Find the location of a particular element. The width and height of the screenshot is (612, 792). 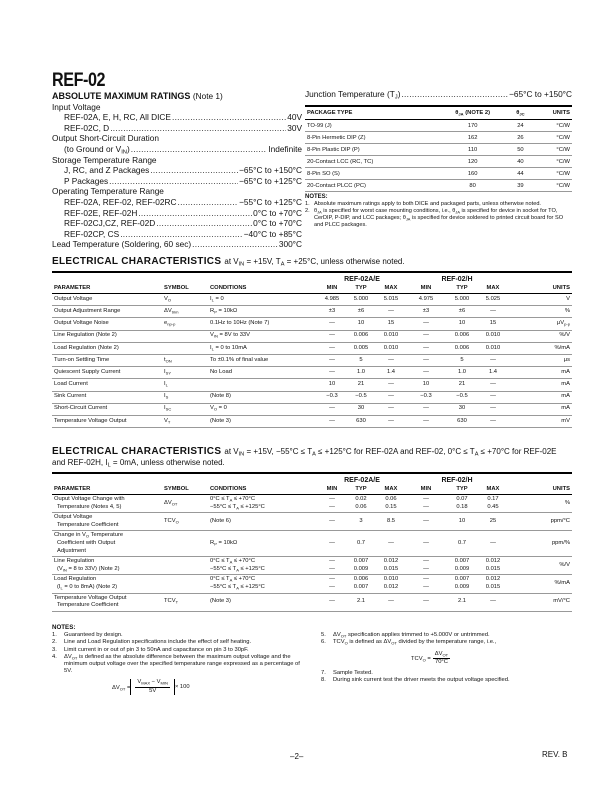

table-cell: (Note 8) is located at coordinates (263, 397).